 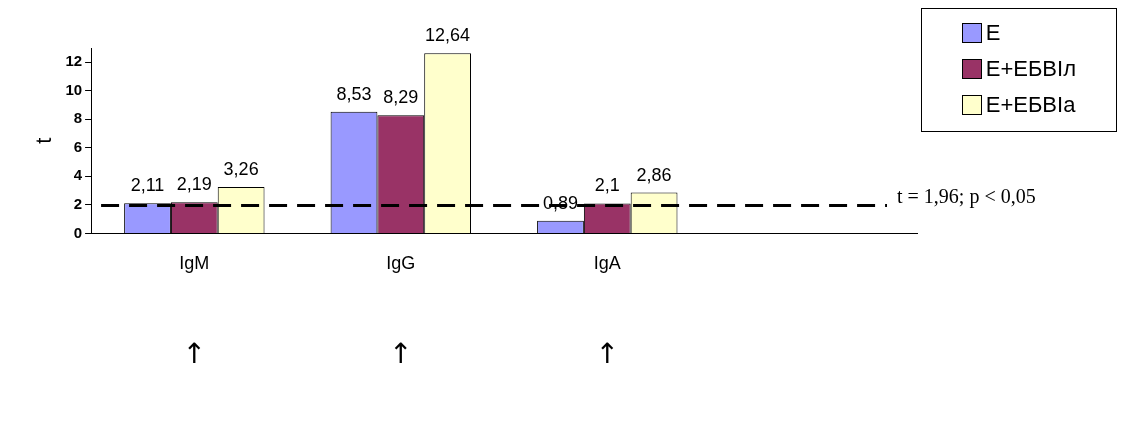 What do you see at coordinates (78, 204) in the screenshot?
I see `y-tick-label: 2` at bounding box center [78, 204].